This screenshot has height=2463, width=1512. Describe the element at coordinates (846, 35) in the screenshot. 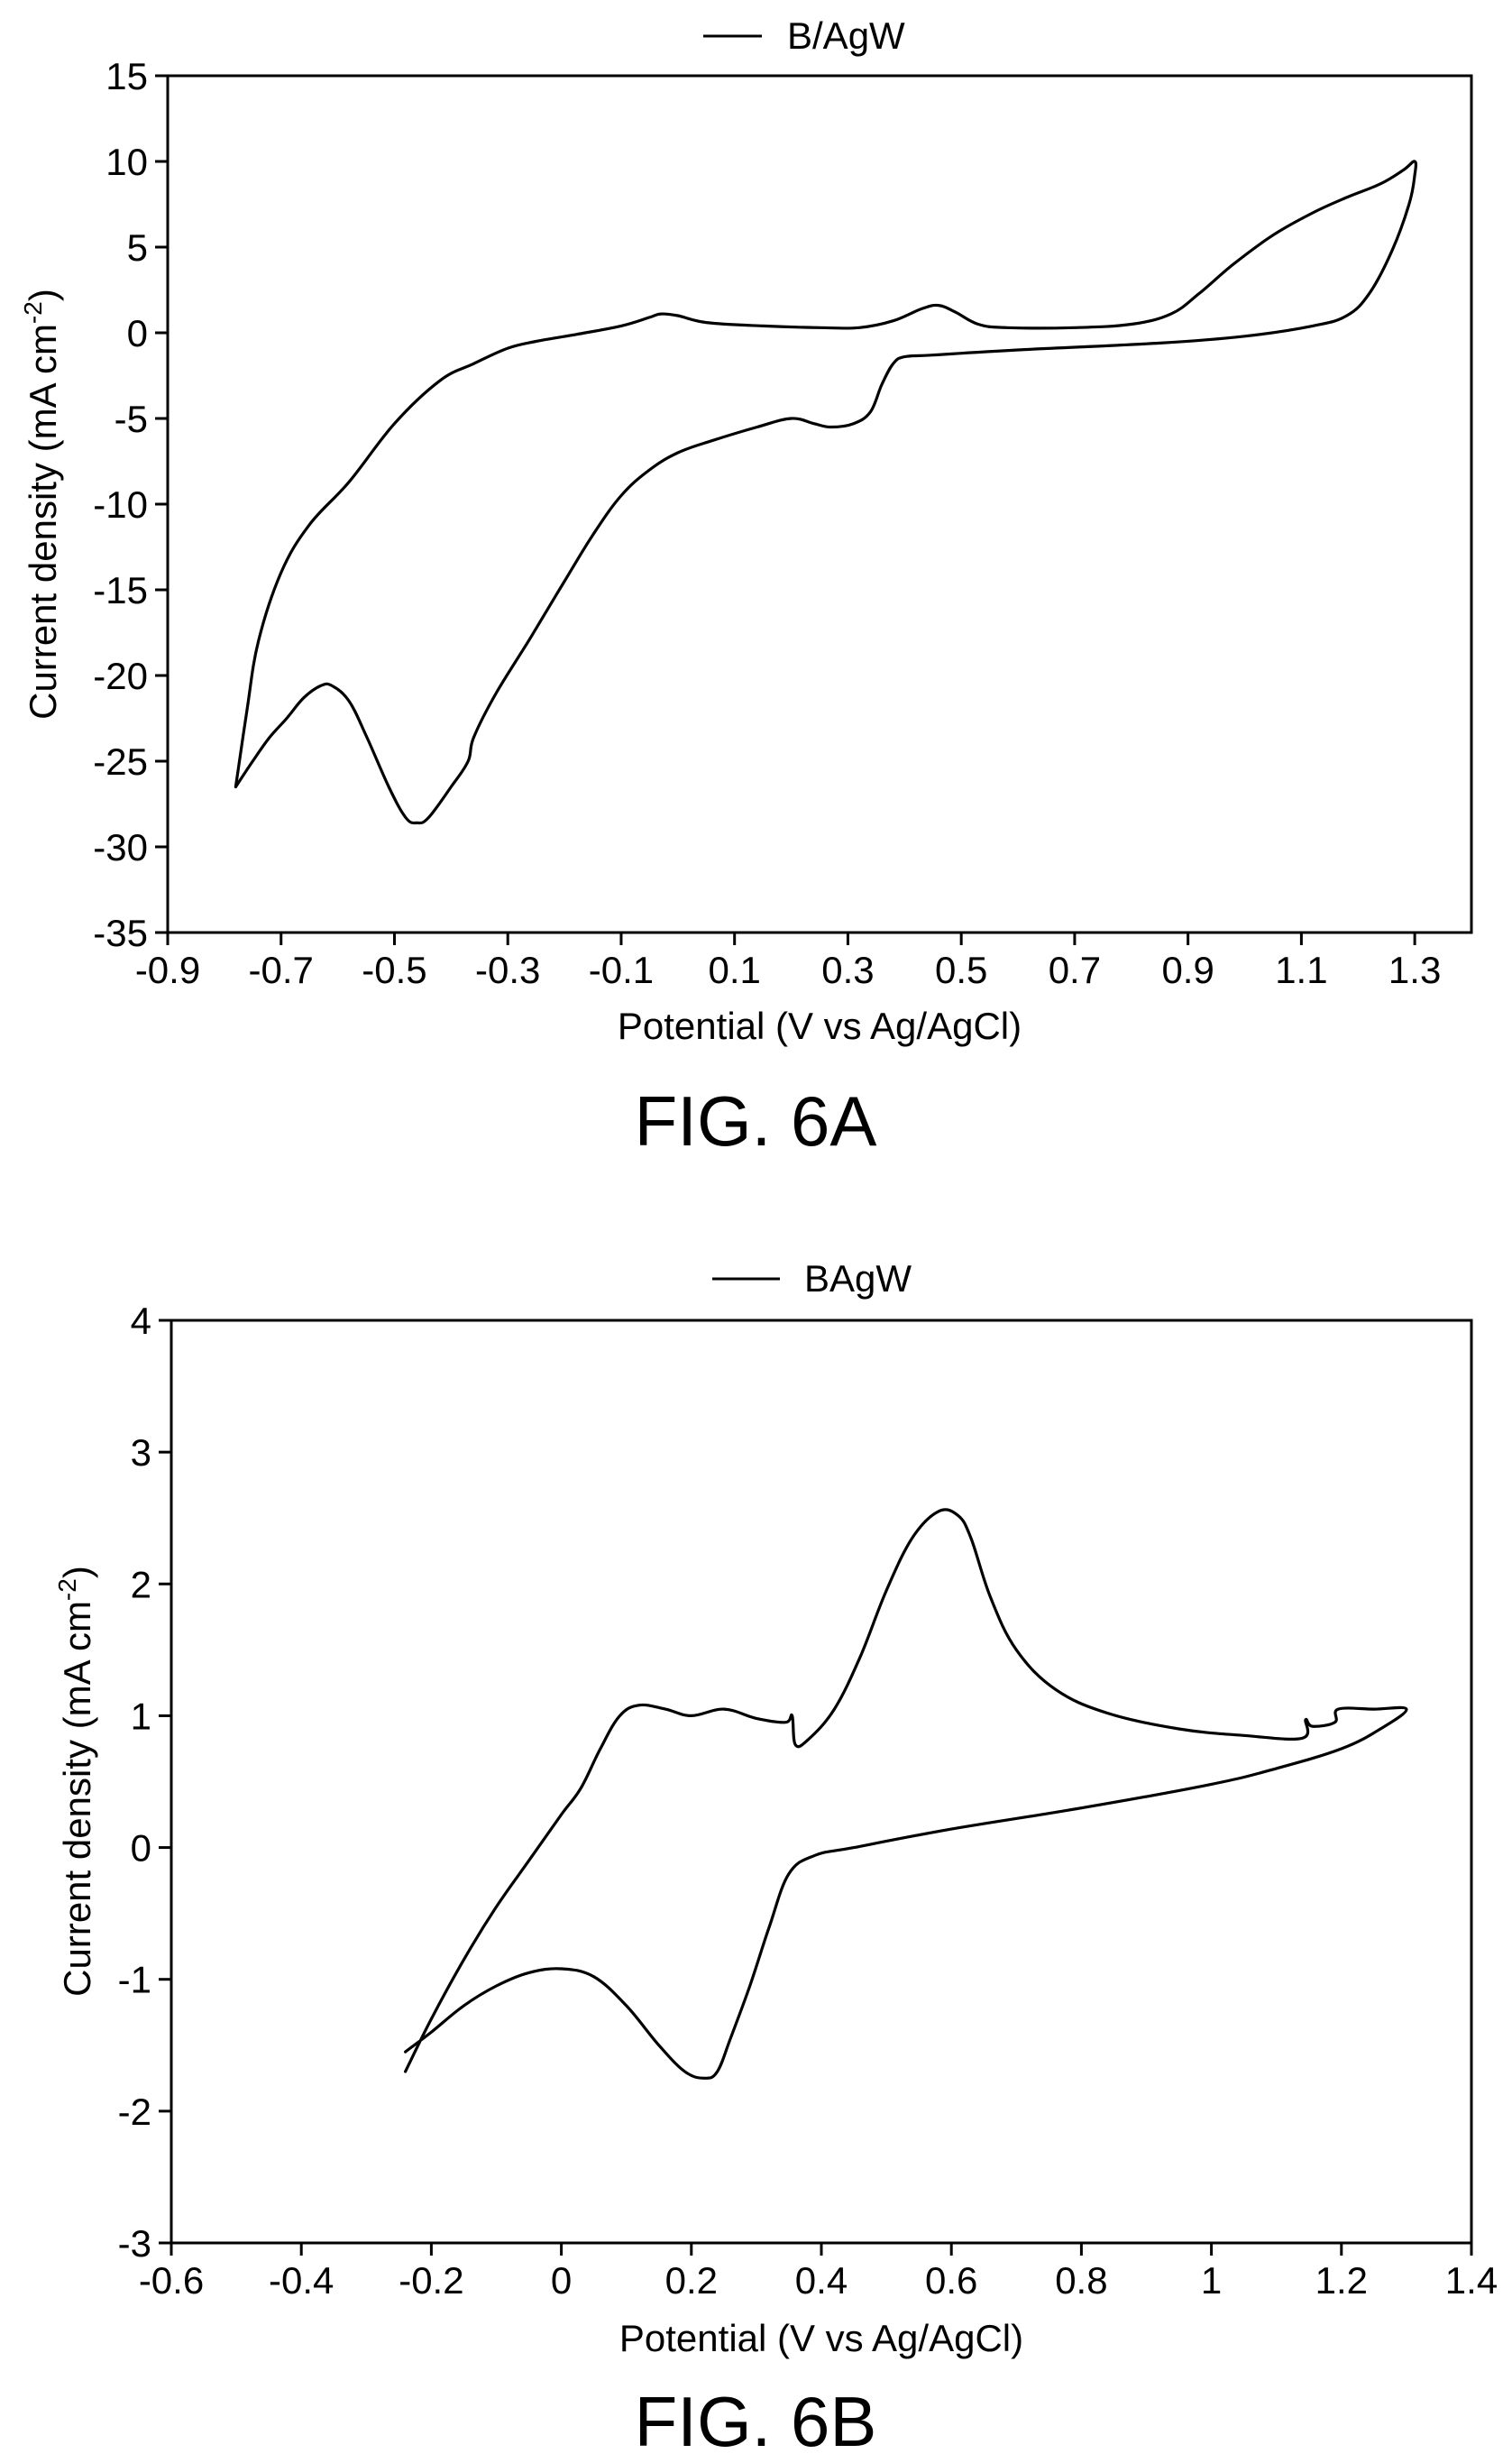

I see `legend-label: B/AgW` at that location.